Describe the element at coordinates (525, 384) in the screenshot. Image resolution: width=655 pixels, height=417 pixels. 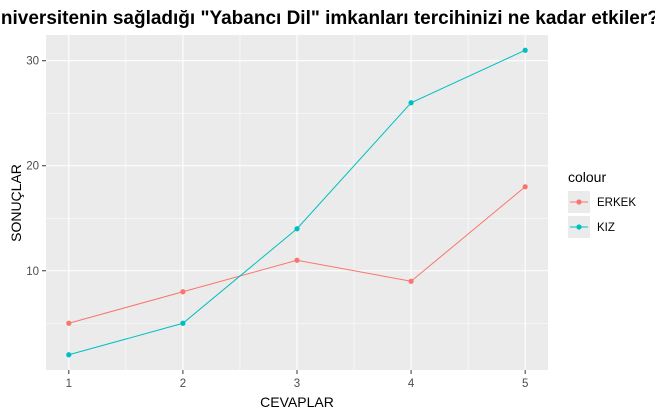
I see `x-tick-label: 5` at that location.